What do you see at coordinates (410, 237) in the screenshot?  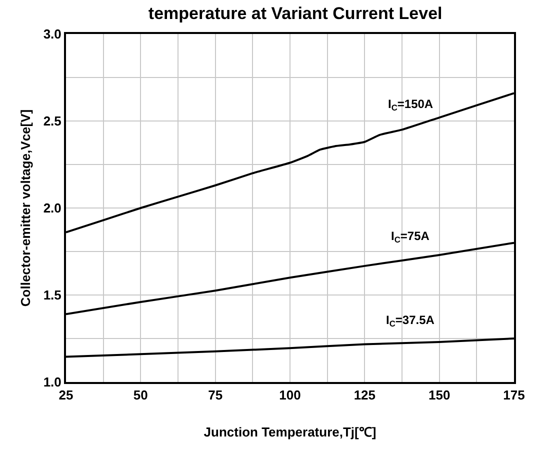 I see `series-label: I$_{C}$=75A` at bounding box center [410, 237].